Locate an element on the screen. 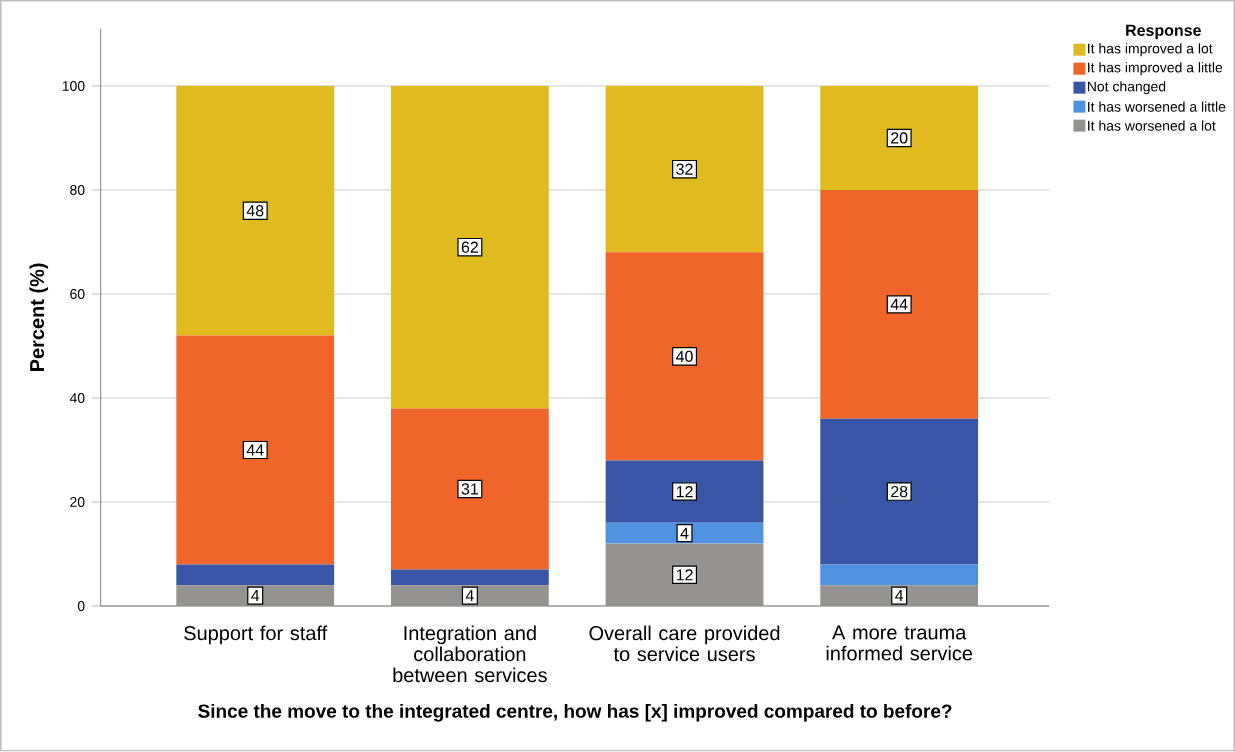 This screenshot has height=752, width=1235. y-tick-label: 20 is located at coordinates (77, 502).